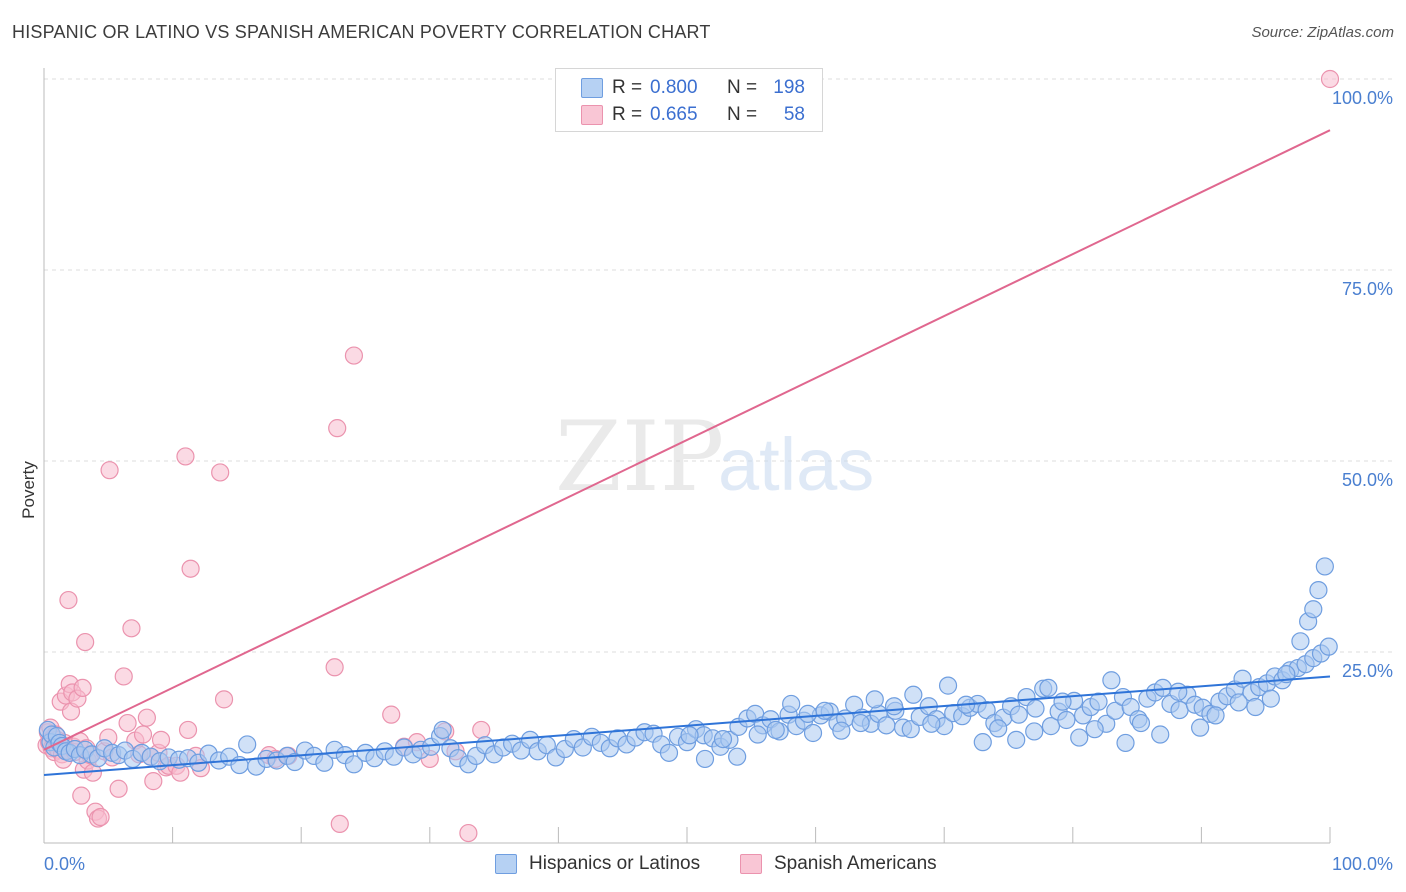 The height and width of the screenshot is (892, 1406). Describe the element at coordinates (794, 114) in the screenshot. I see `legend-n-value: 58` at that location.